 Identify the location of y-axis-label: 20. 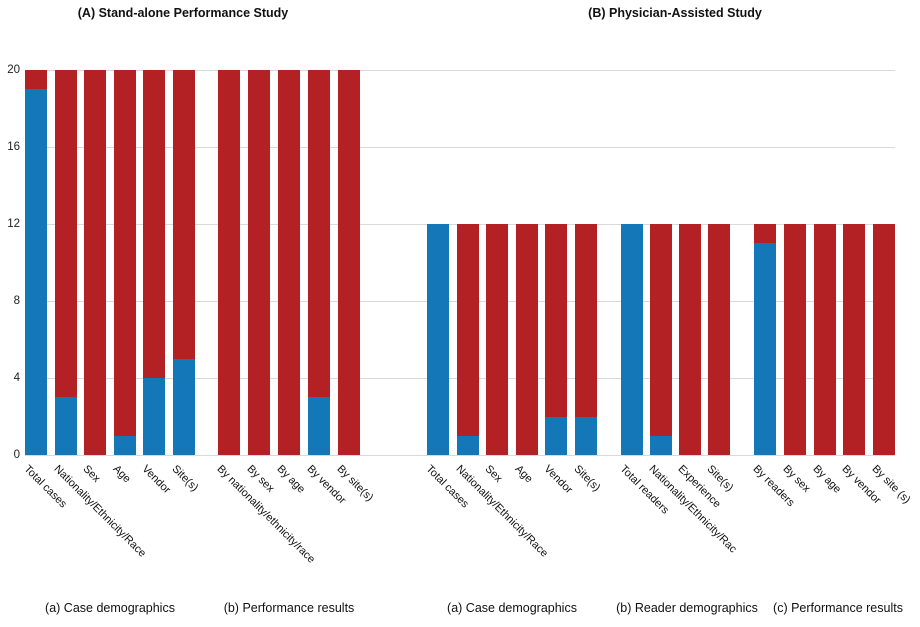
(13, 70).